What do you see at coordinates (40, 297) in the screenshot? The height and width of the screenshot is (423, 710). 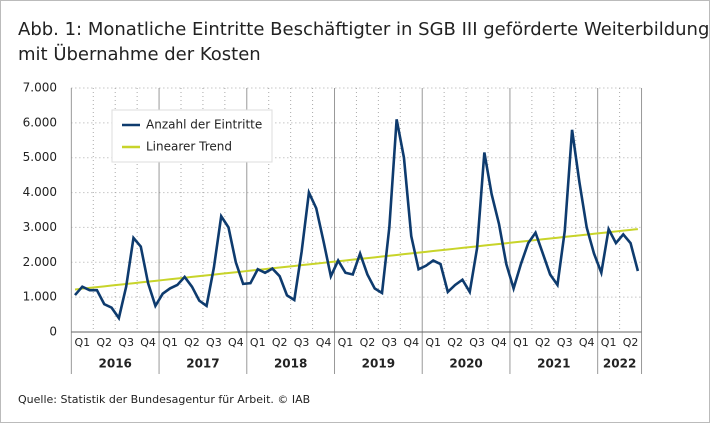 I see `y-tick-label: 1.000` at bounding box center [40, 297].